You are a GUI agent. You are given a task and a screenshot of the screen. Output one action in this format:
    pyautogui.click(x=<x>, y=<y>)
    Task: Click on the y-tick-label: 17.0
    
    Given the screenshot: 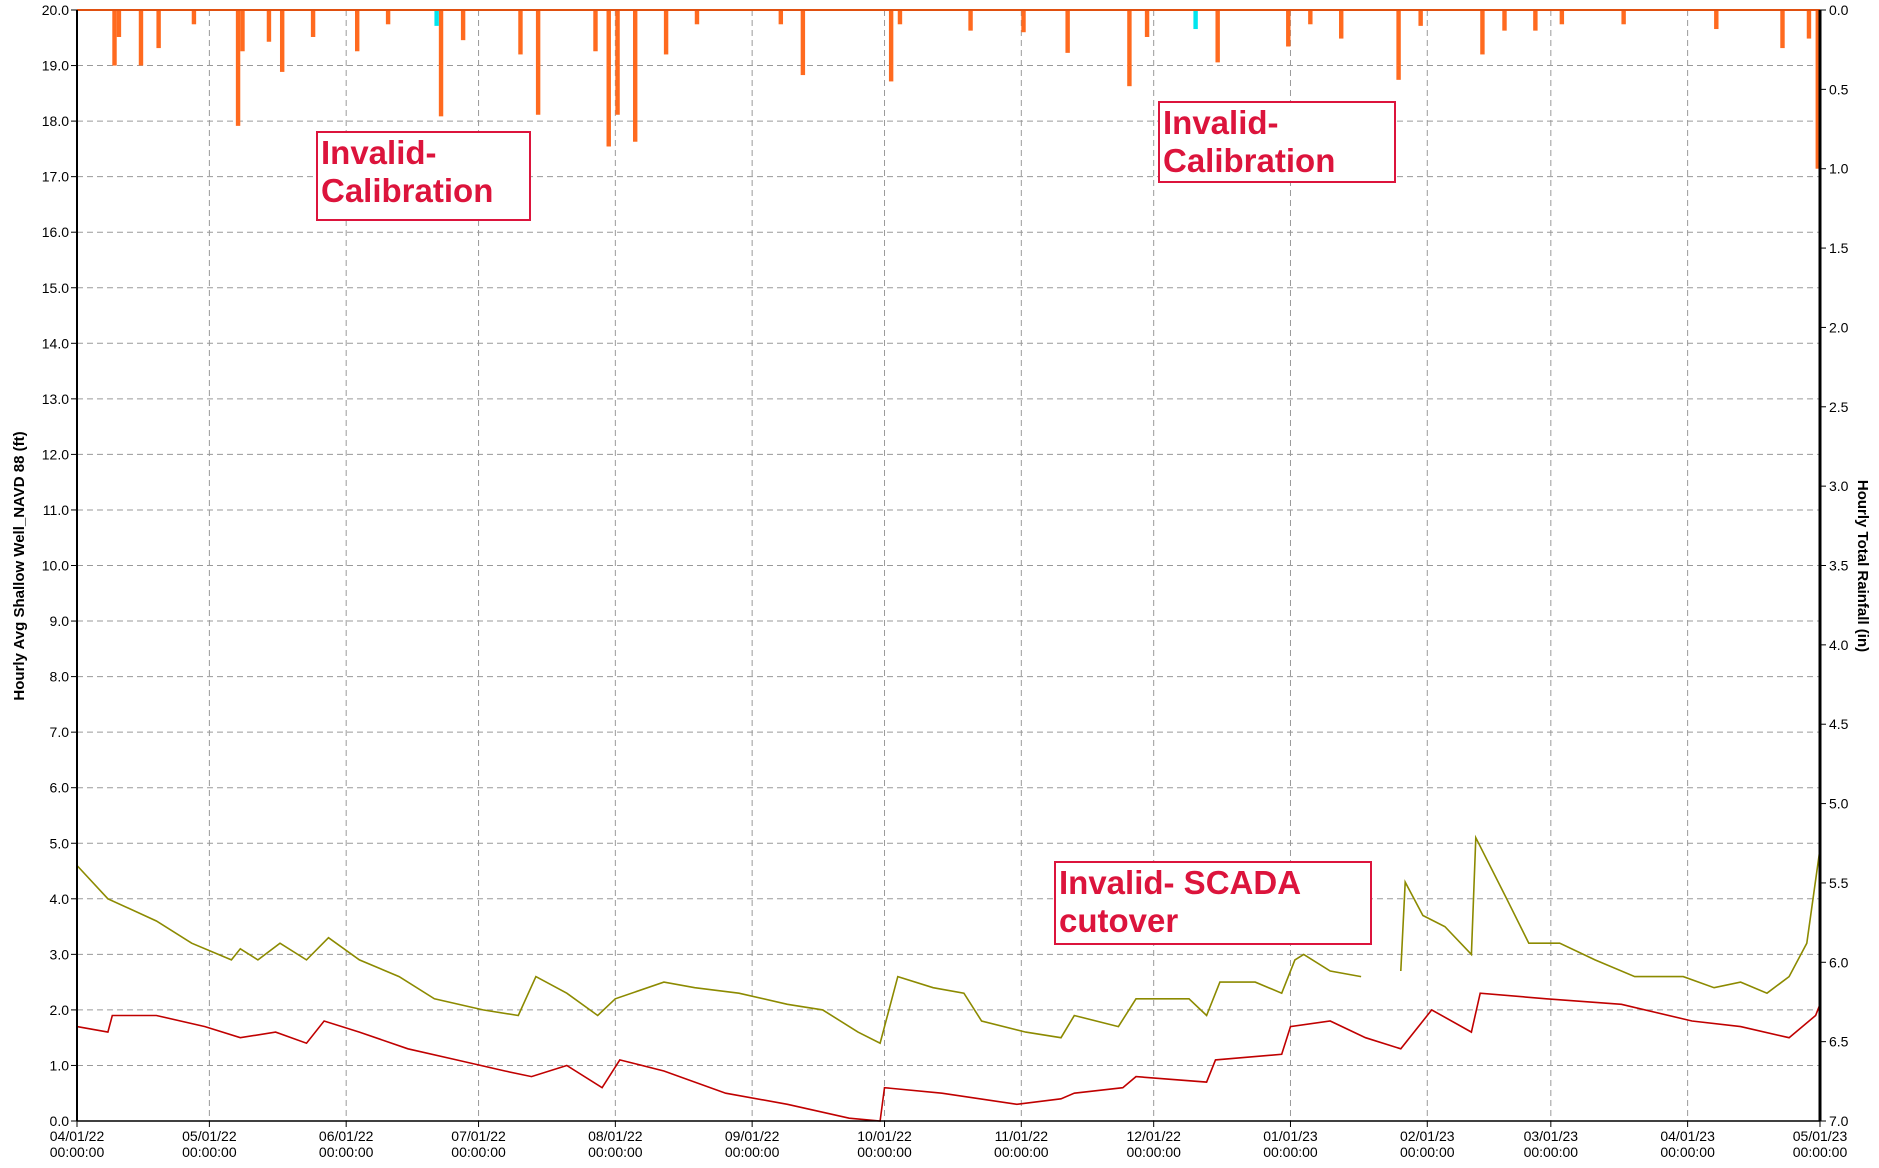 What is the action you would take?
    pyautogui.click(x=55, y=177)
    